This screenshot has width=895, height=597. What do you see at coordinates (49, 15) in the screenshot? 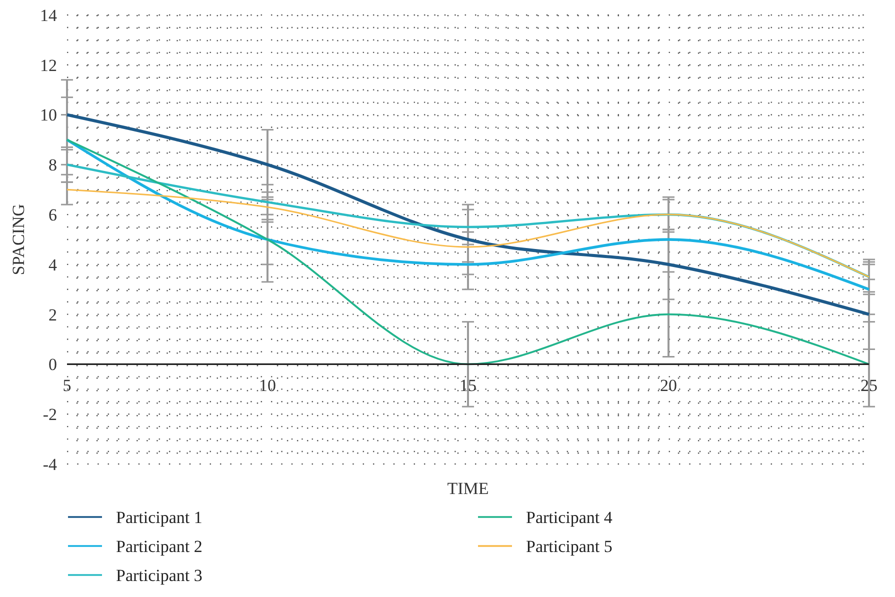
I see `y-tick-label: 14` at bounding box center [49, 15].